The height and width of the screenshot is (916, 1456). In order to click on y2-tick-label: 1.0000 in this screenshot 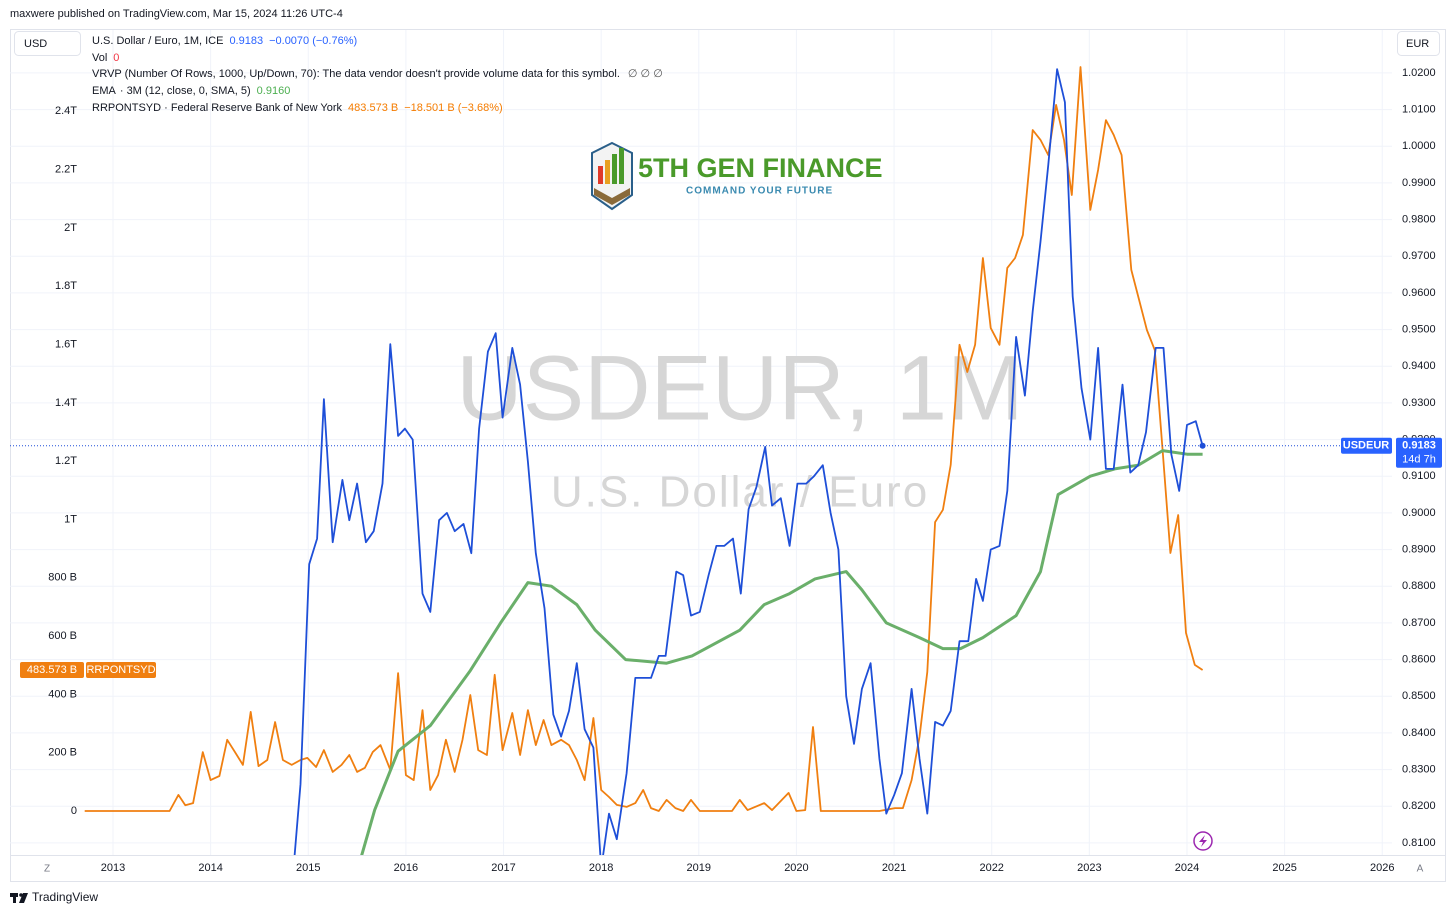, I will do `click(1419, 146)`.